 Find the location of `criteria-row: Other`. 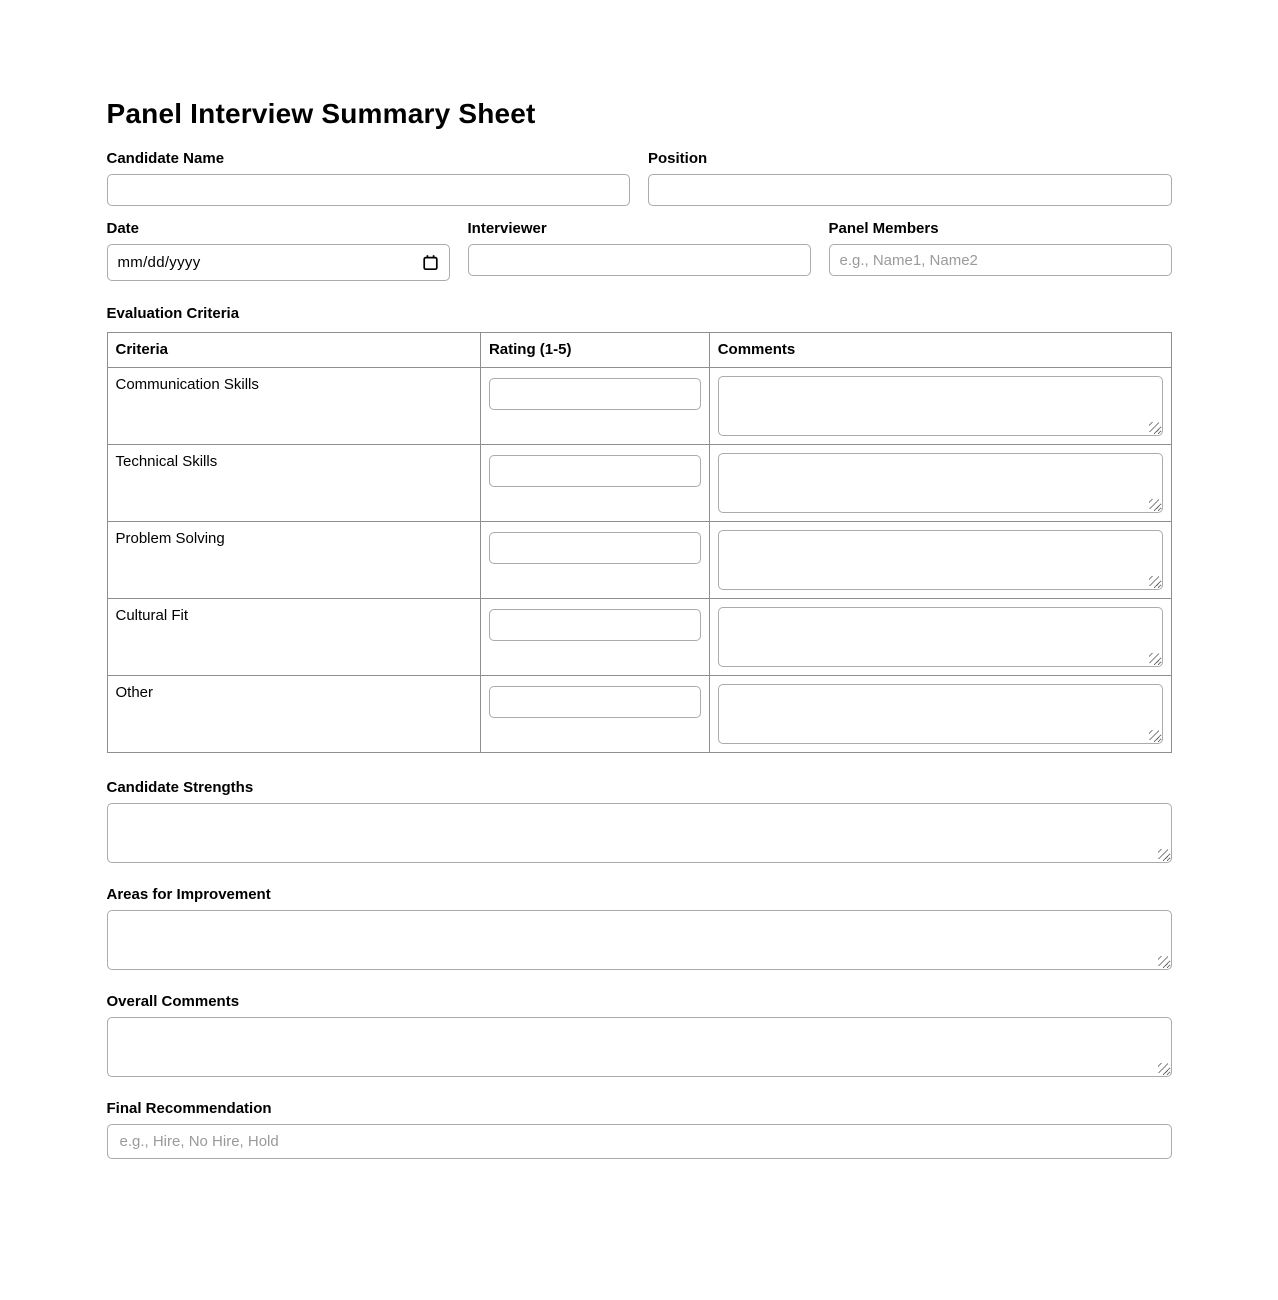

criteria-row: Other is located at coordinates (639, 714).